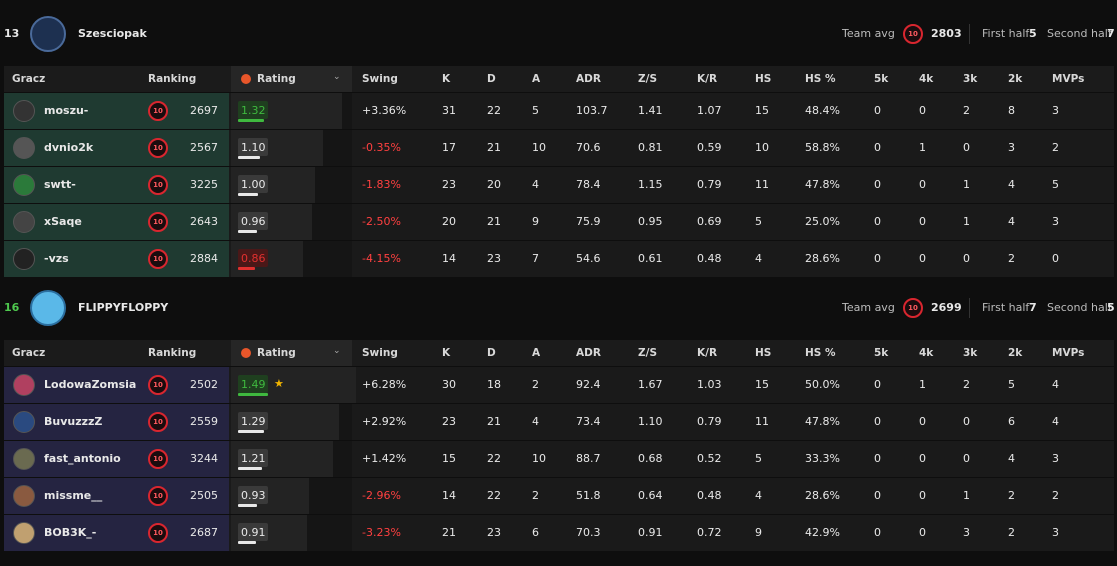 The image size is (1117, 566). What do you see at coordinates (709, 495) in the screenshot?
I see `stat: 0.48` at bounding box center [709, 495].